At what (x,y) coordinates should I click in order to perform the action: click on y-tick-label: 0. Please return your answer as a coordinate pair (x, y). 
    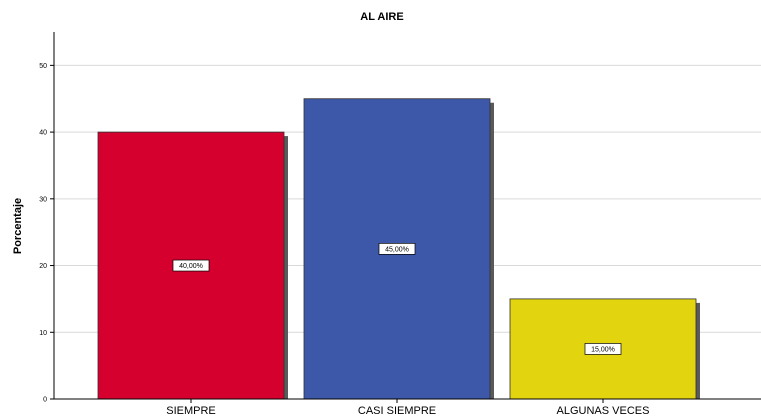
    Looking at the image, I should click on (45, 400).